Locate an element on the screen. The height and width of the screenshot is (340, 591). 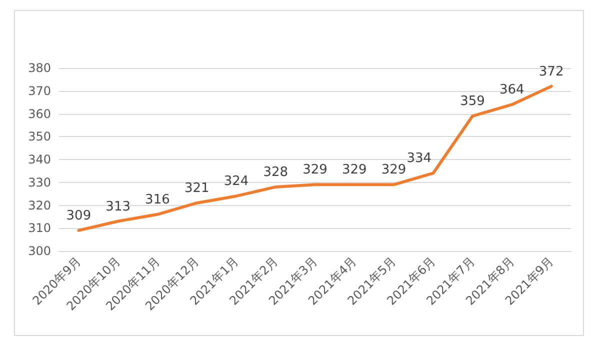
data-label: 359 is located at coordinates (472, 102).